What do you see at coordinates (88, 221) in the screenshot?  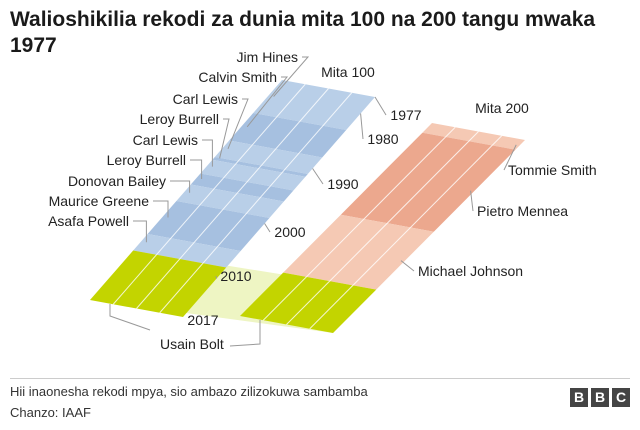 I see `holder-label-100m: Asafa Powell` at bounding box center [88, 221].